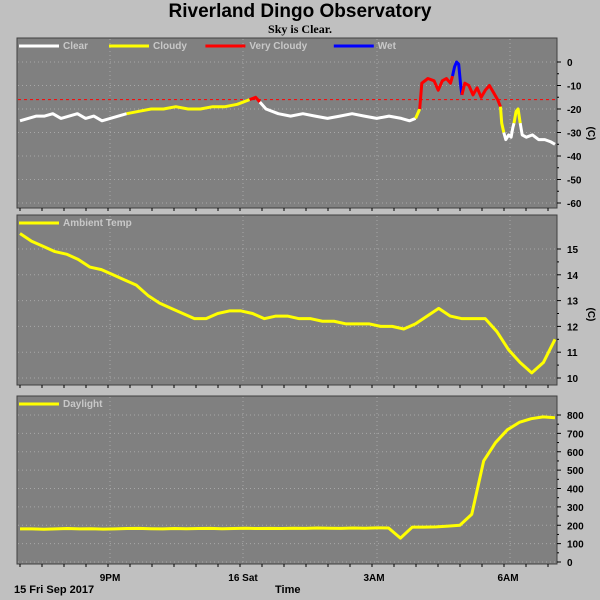  I want to click on sky-temp-wet-segment, so click(457, 78).